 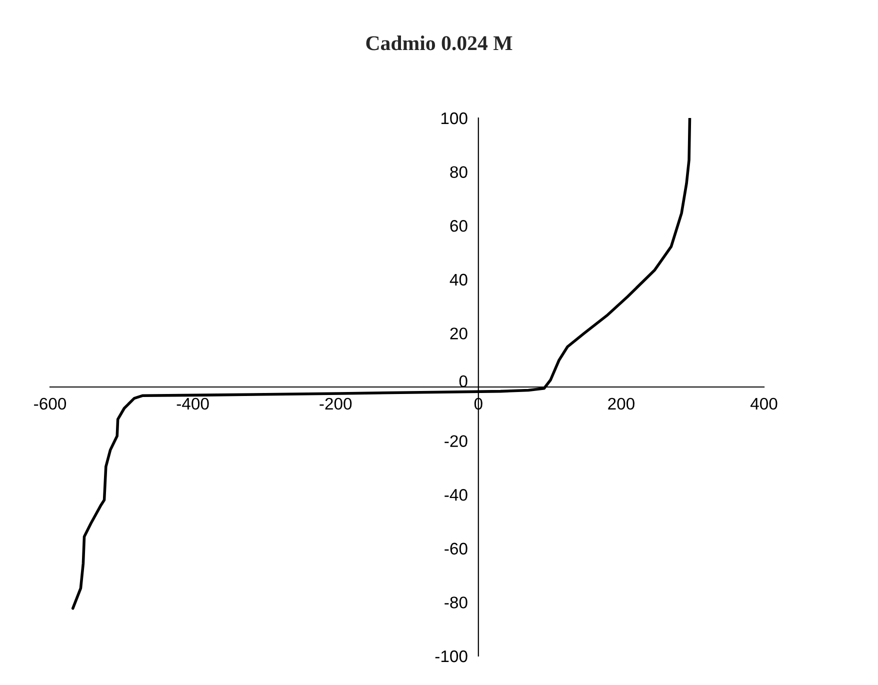 What do you see at coordinates (456, 495) in the screenshot?
I see `y-tick-label: -40` at bounding box center [456, 495].